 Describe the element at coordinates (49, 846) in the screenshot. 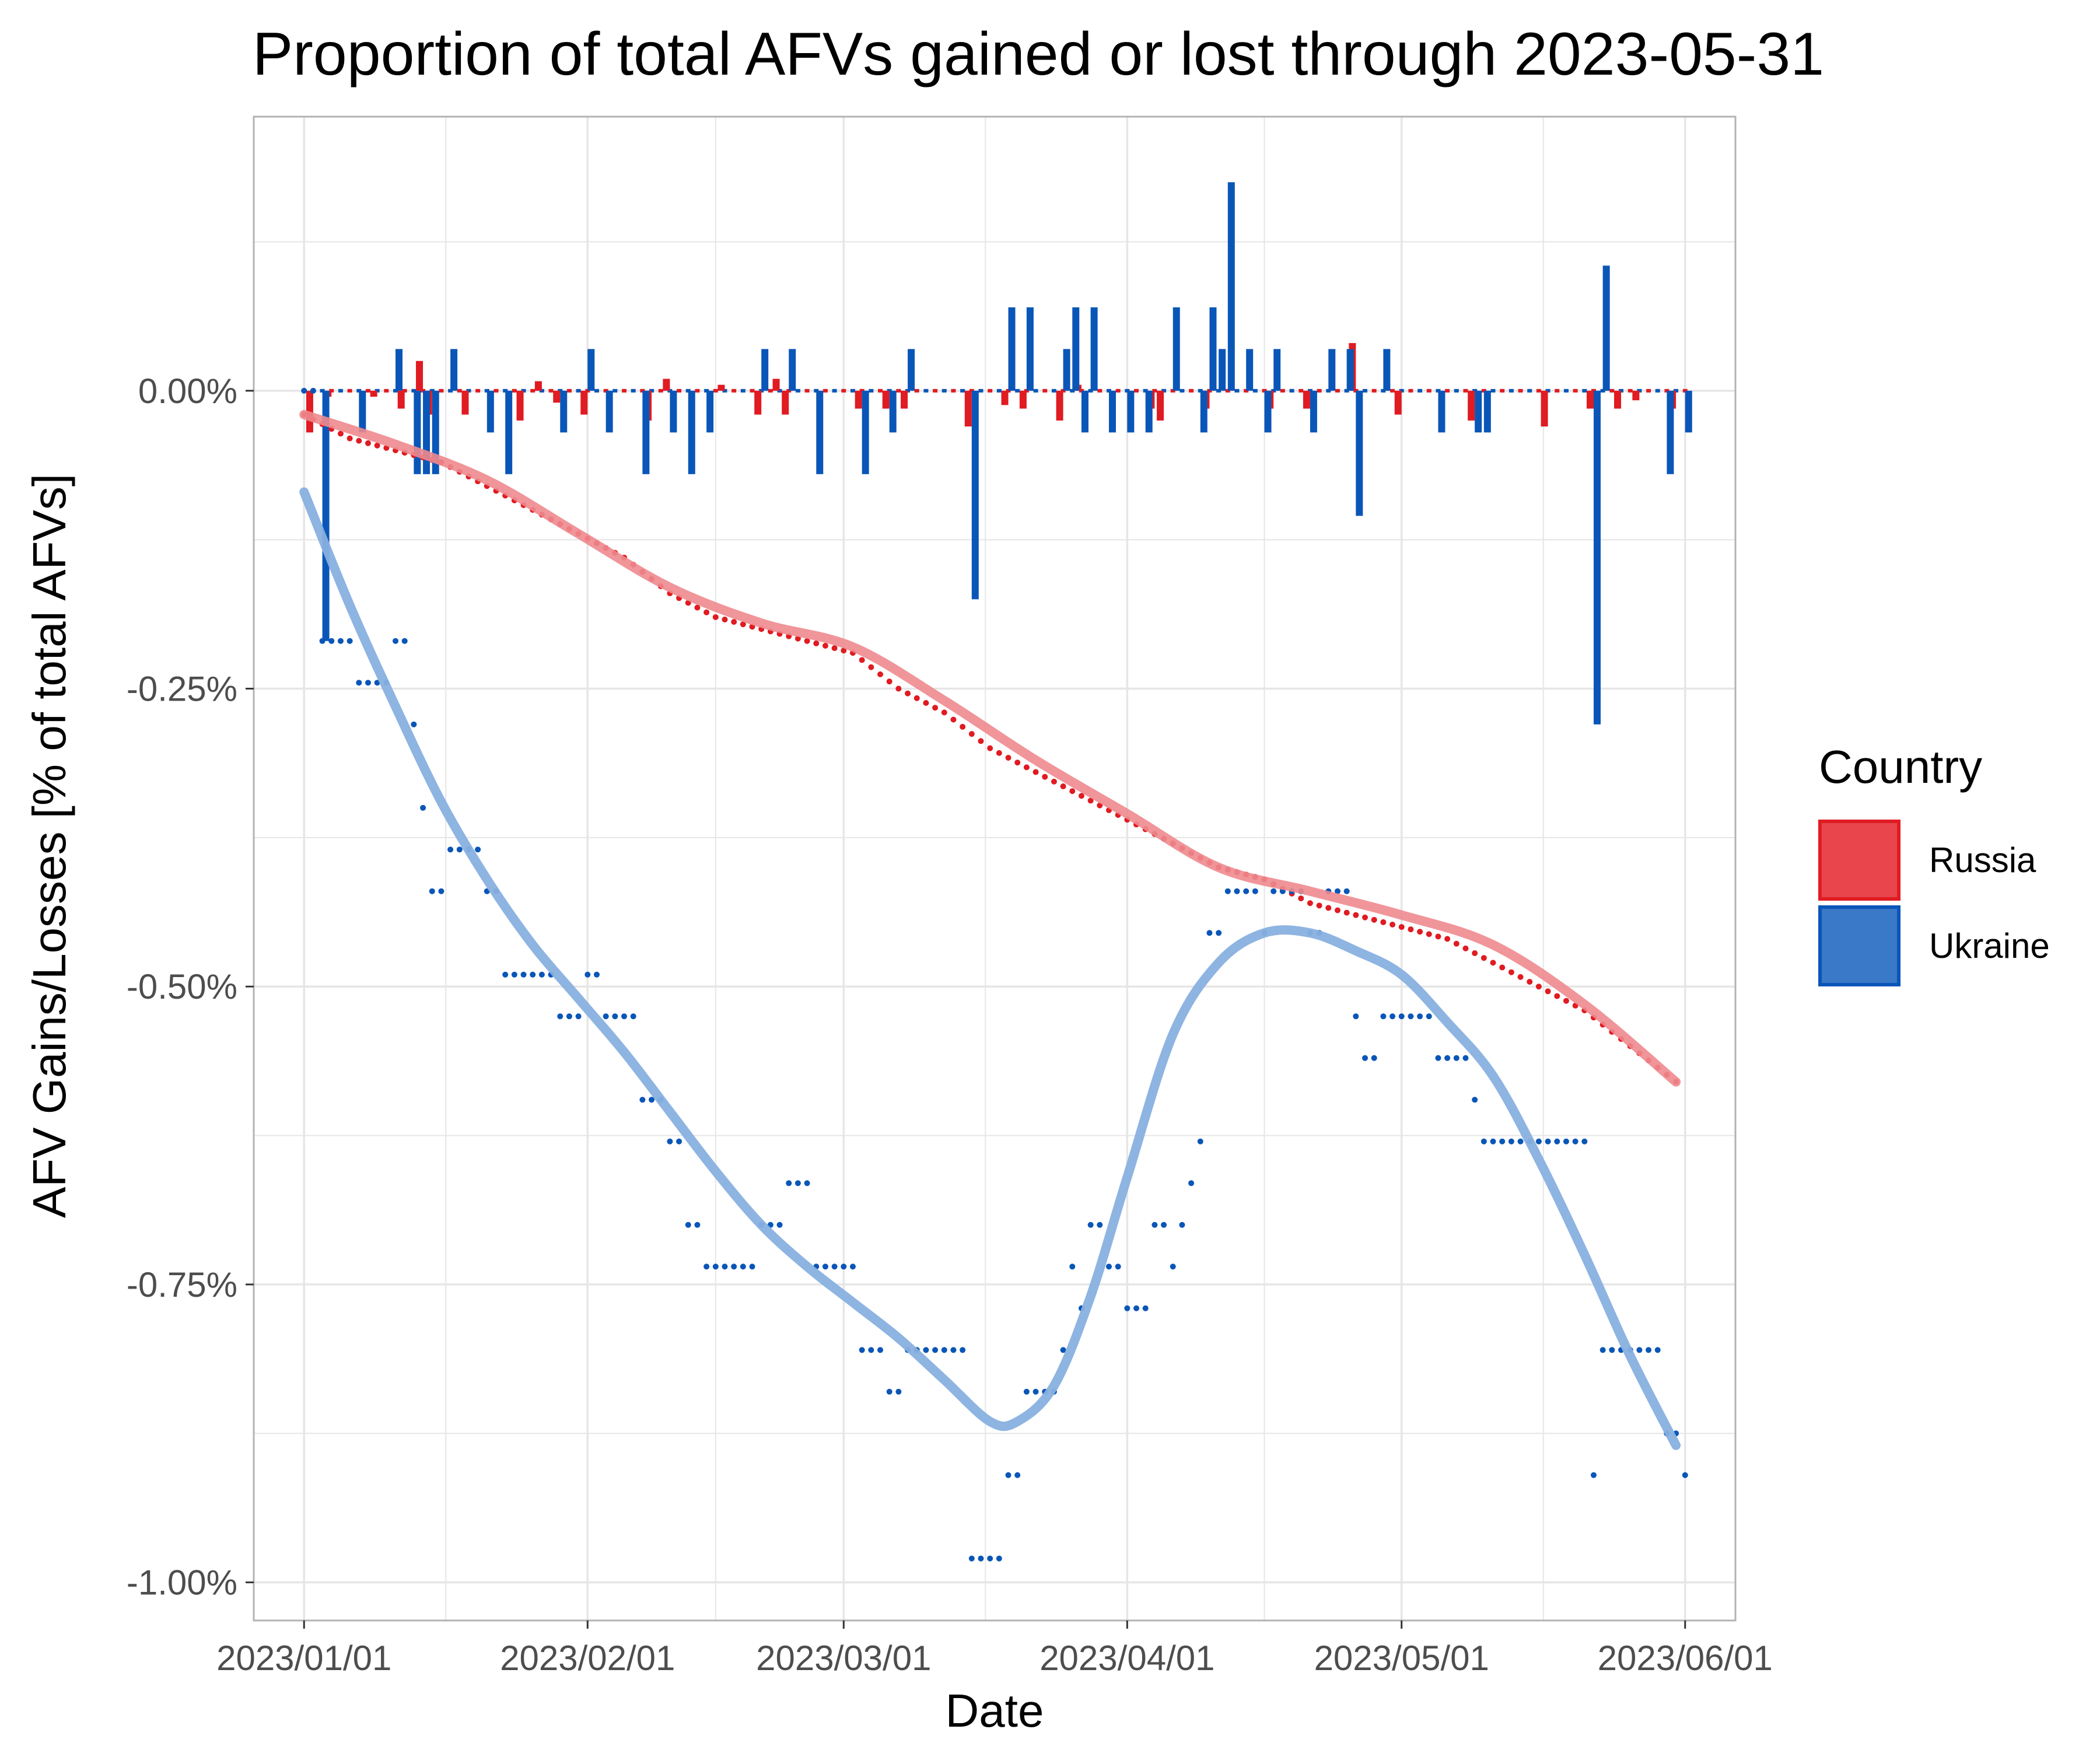

I see `y-axis-title: AFV Gains/Losses [% of total AFVs]` at that location.